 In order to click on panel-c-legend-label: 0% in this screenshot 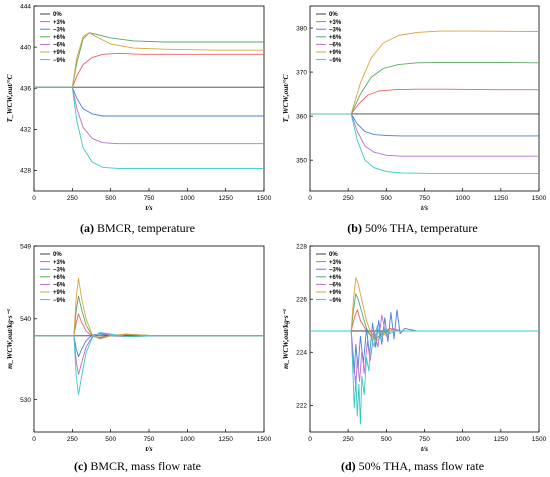, I will do `click(57, 255)`.